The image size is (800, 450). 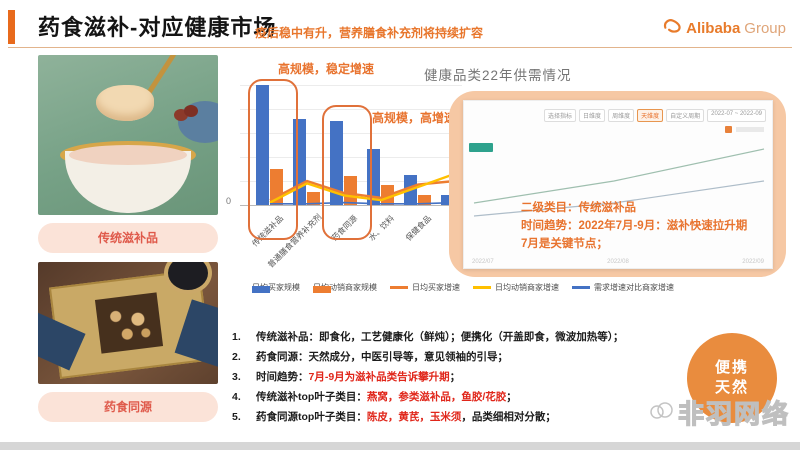 I want to click on bar-plot, so click(x=354, y=145).